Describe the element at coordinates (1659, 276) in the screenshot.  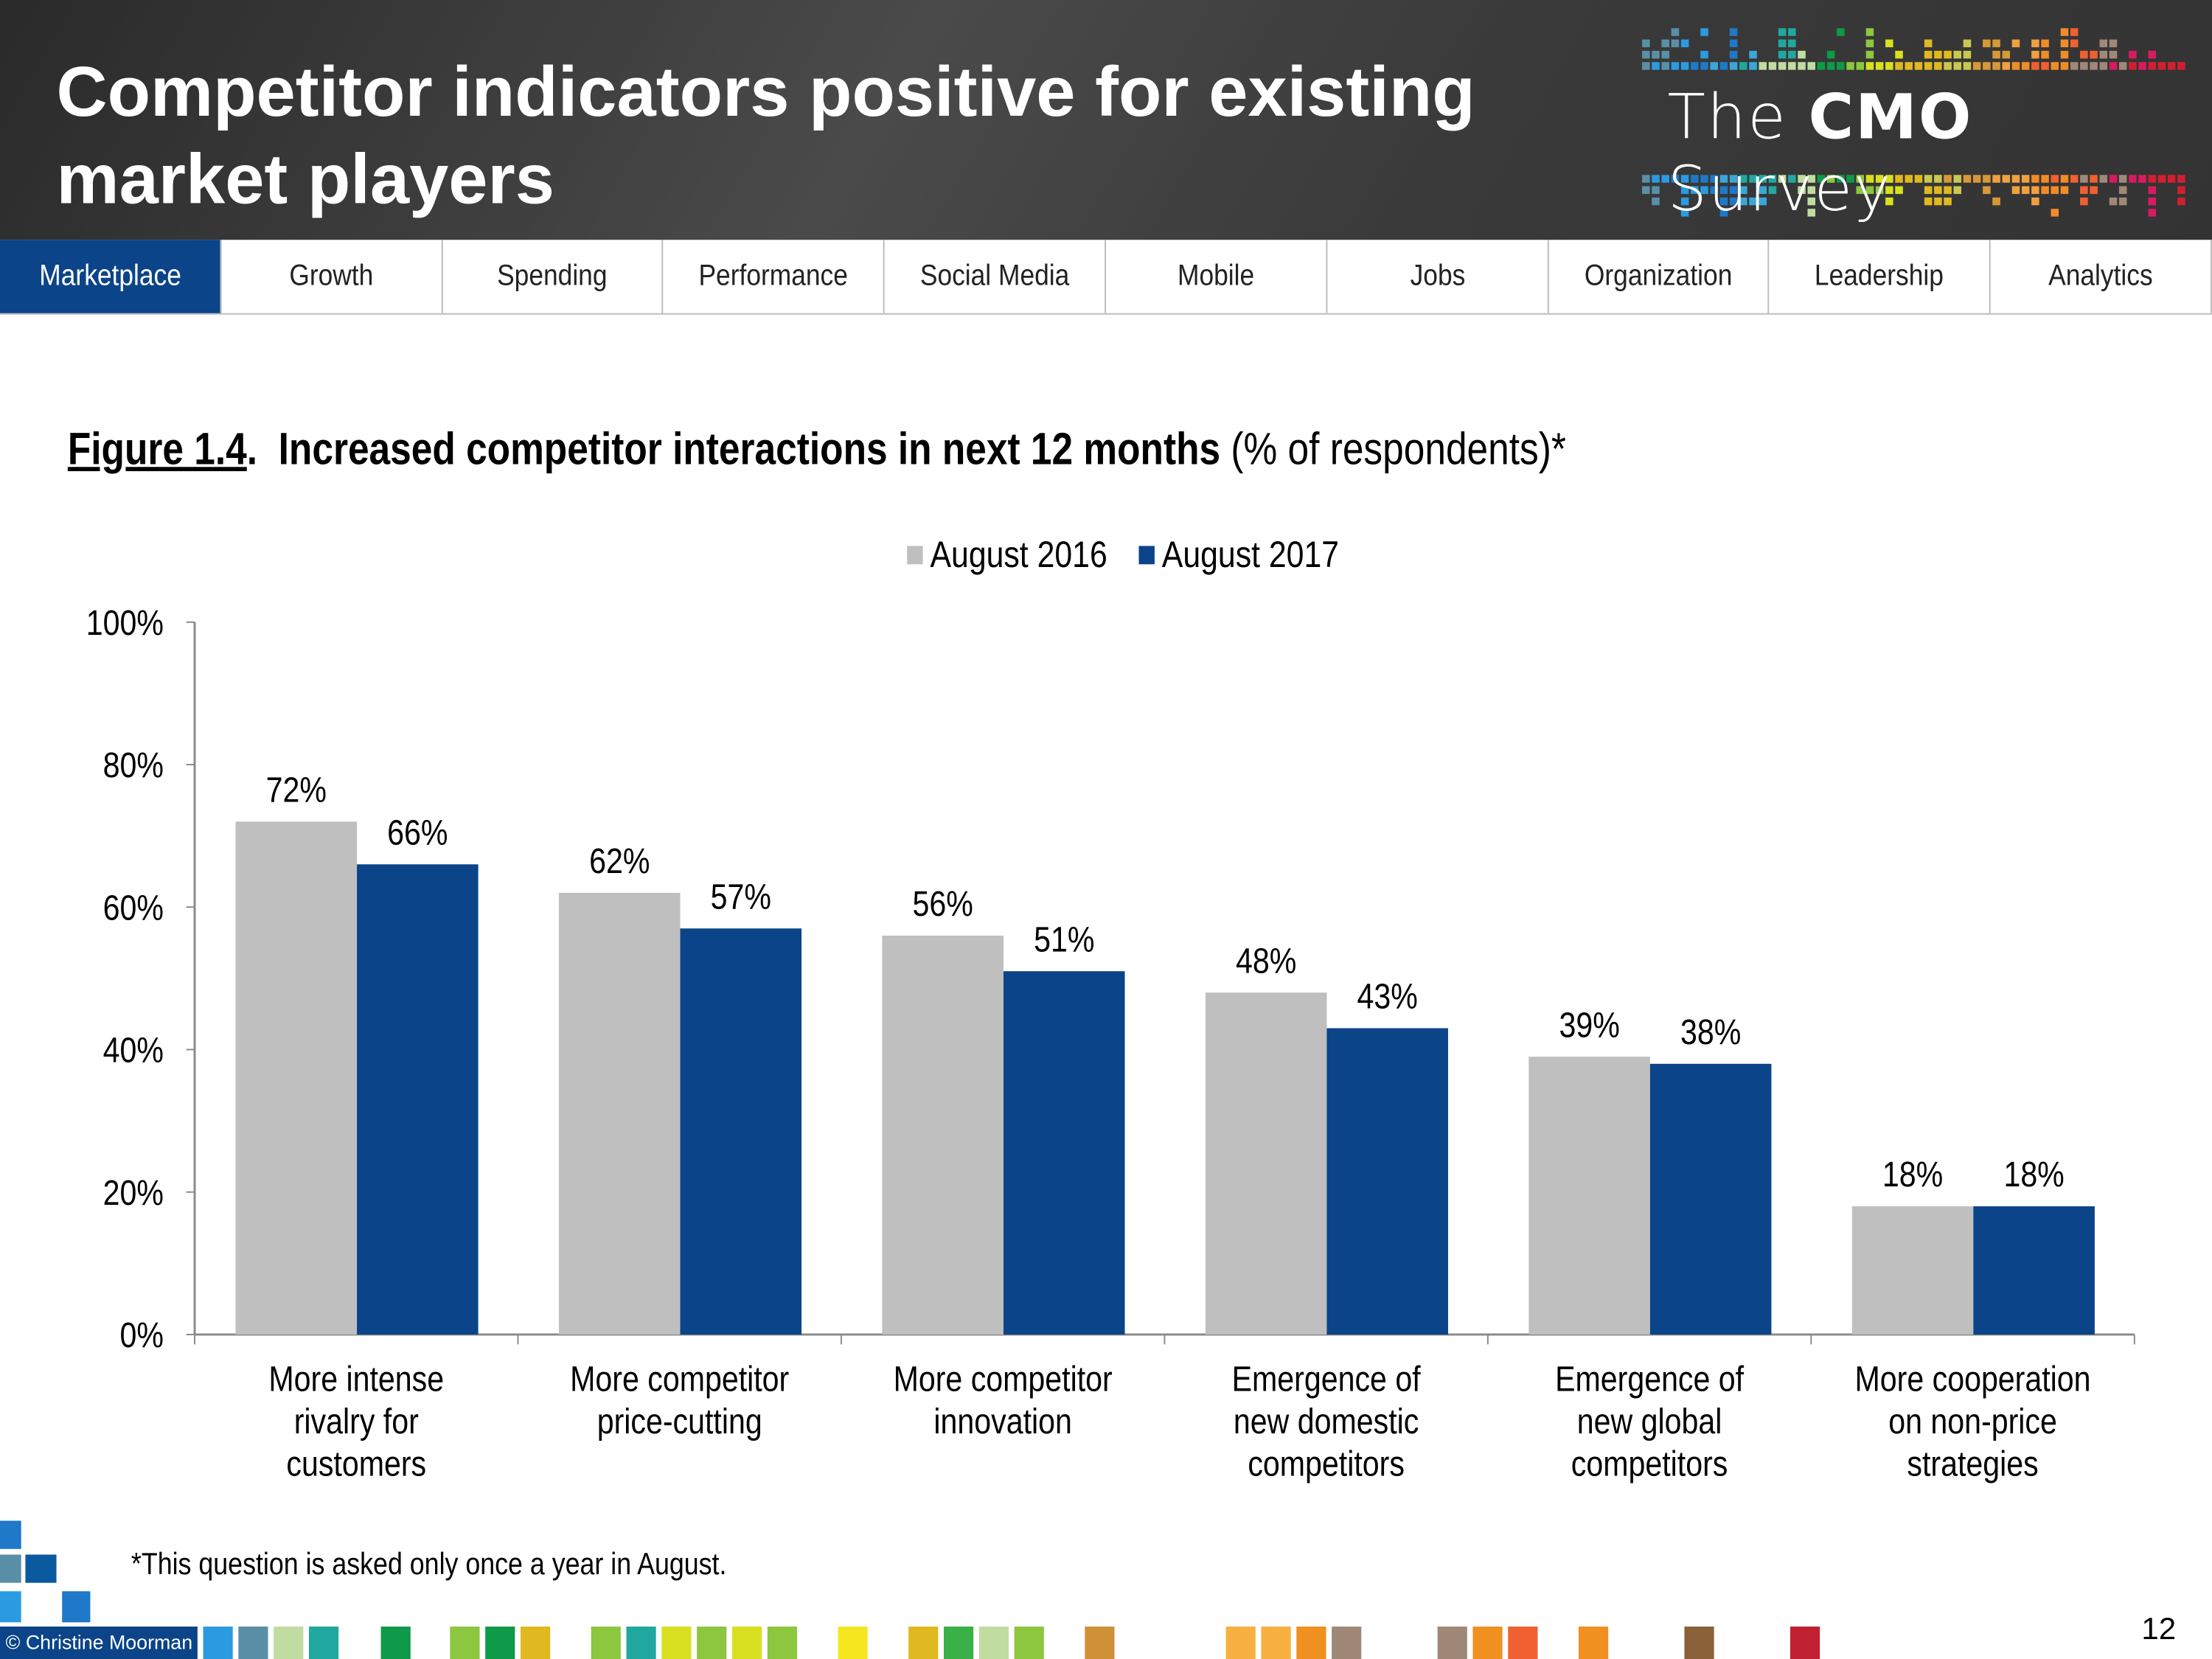
I see `tab-organization: Organization` at that location.